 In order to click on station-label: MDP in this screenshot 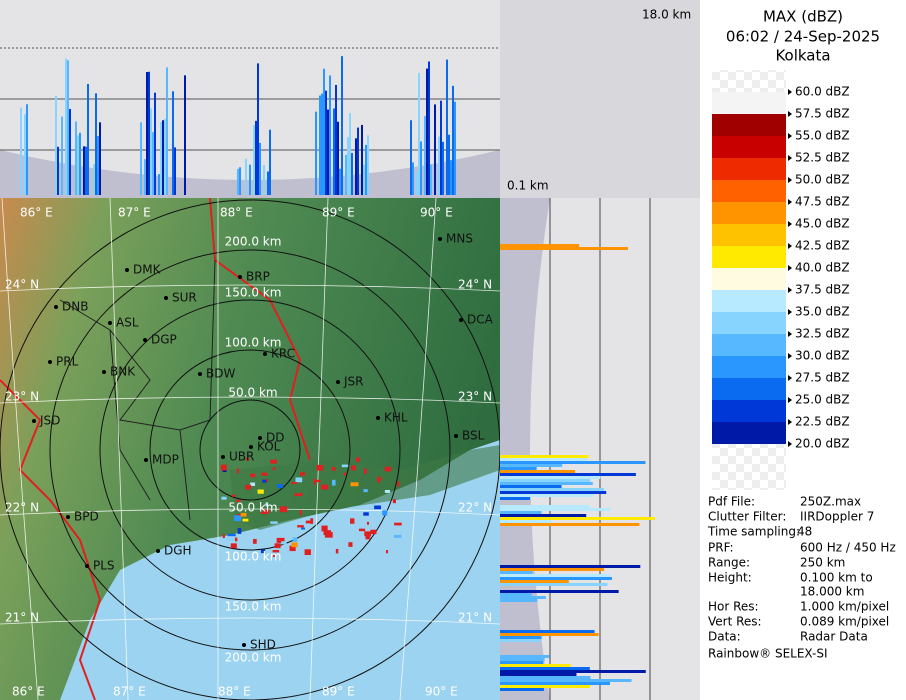, I will do `click(165, 460)`.